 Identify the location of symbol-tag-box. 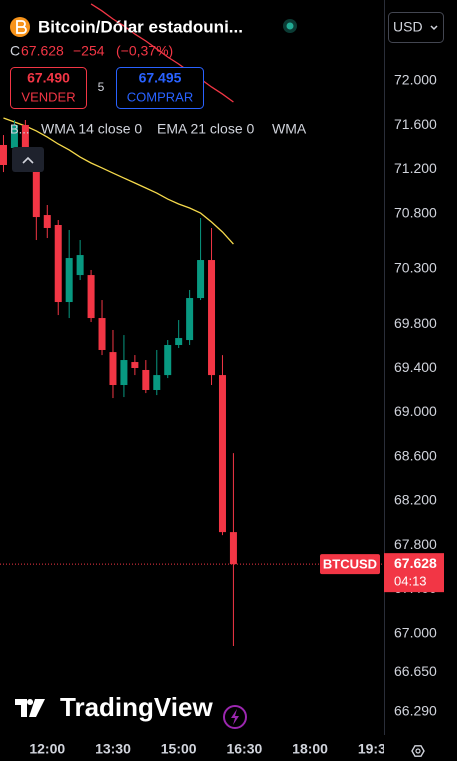
(350, 564).